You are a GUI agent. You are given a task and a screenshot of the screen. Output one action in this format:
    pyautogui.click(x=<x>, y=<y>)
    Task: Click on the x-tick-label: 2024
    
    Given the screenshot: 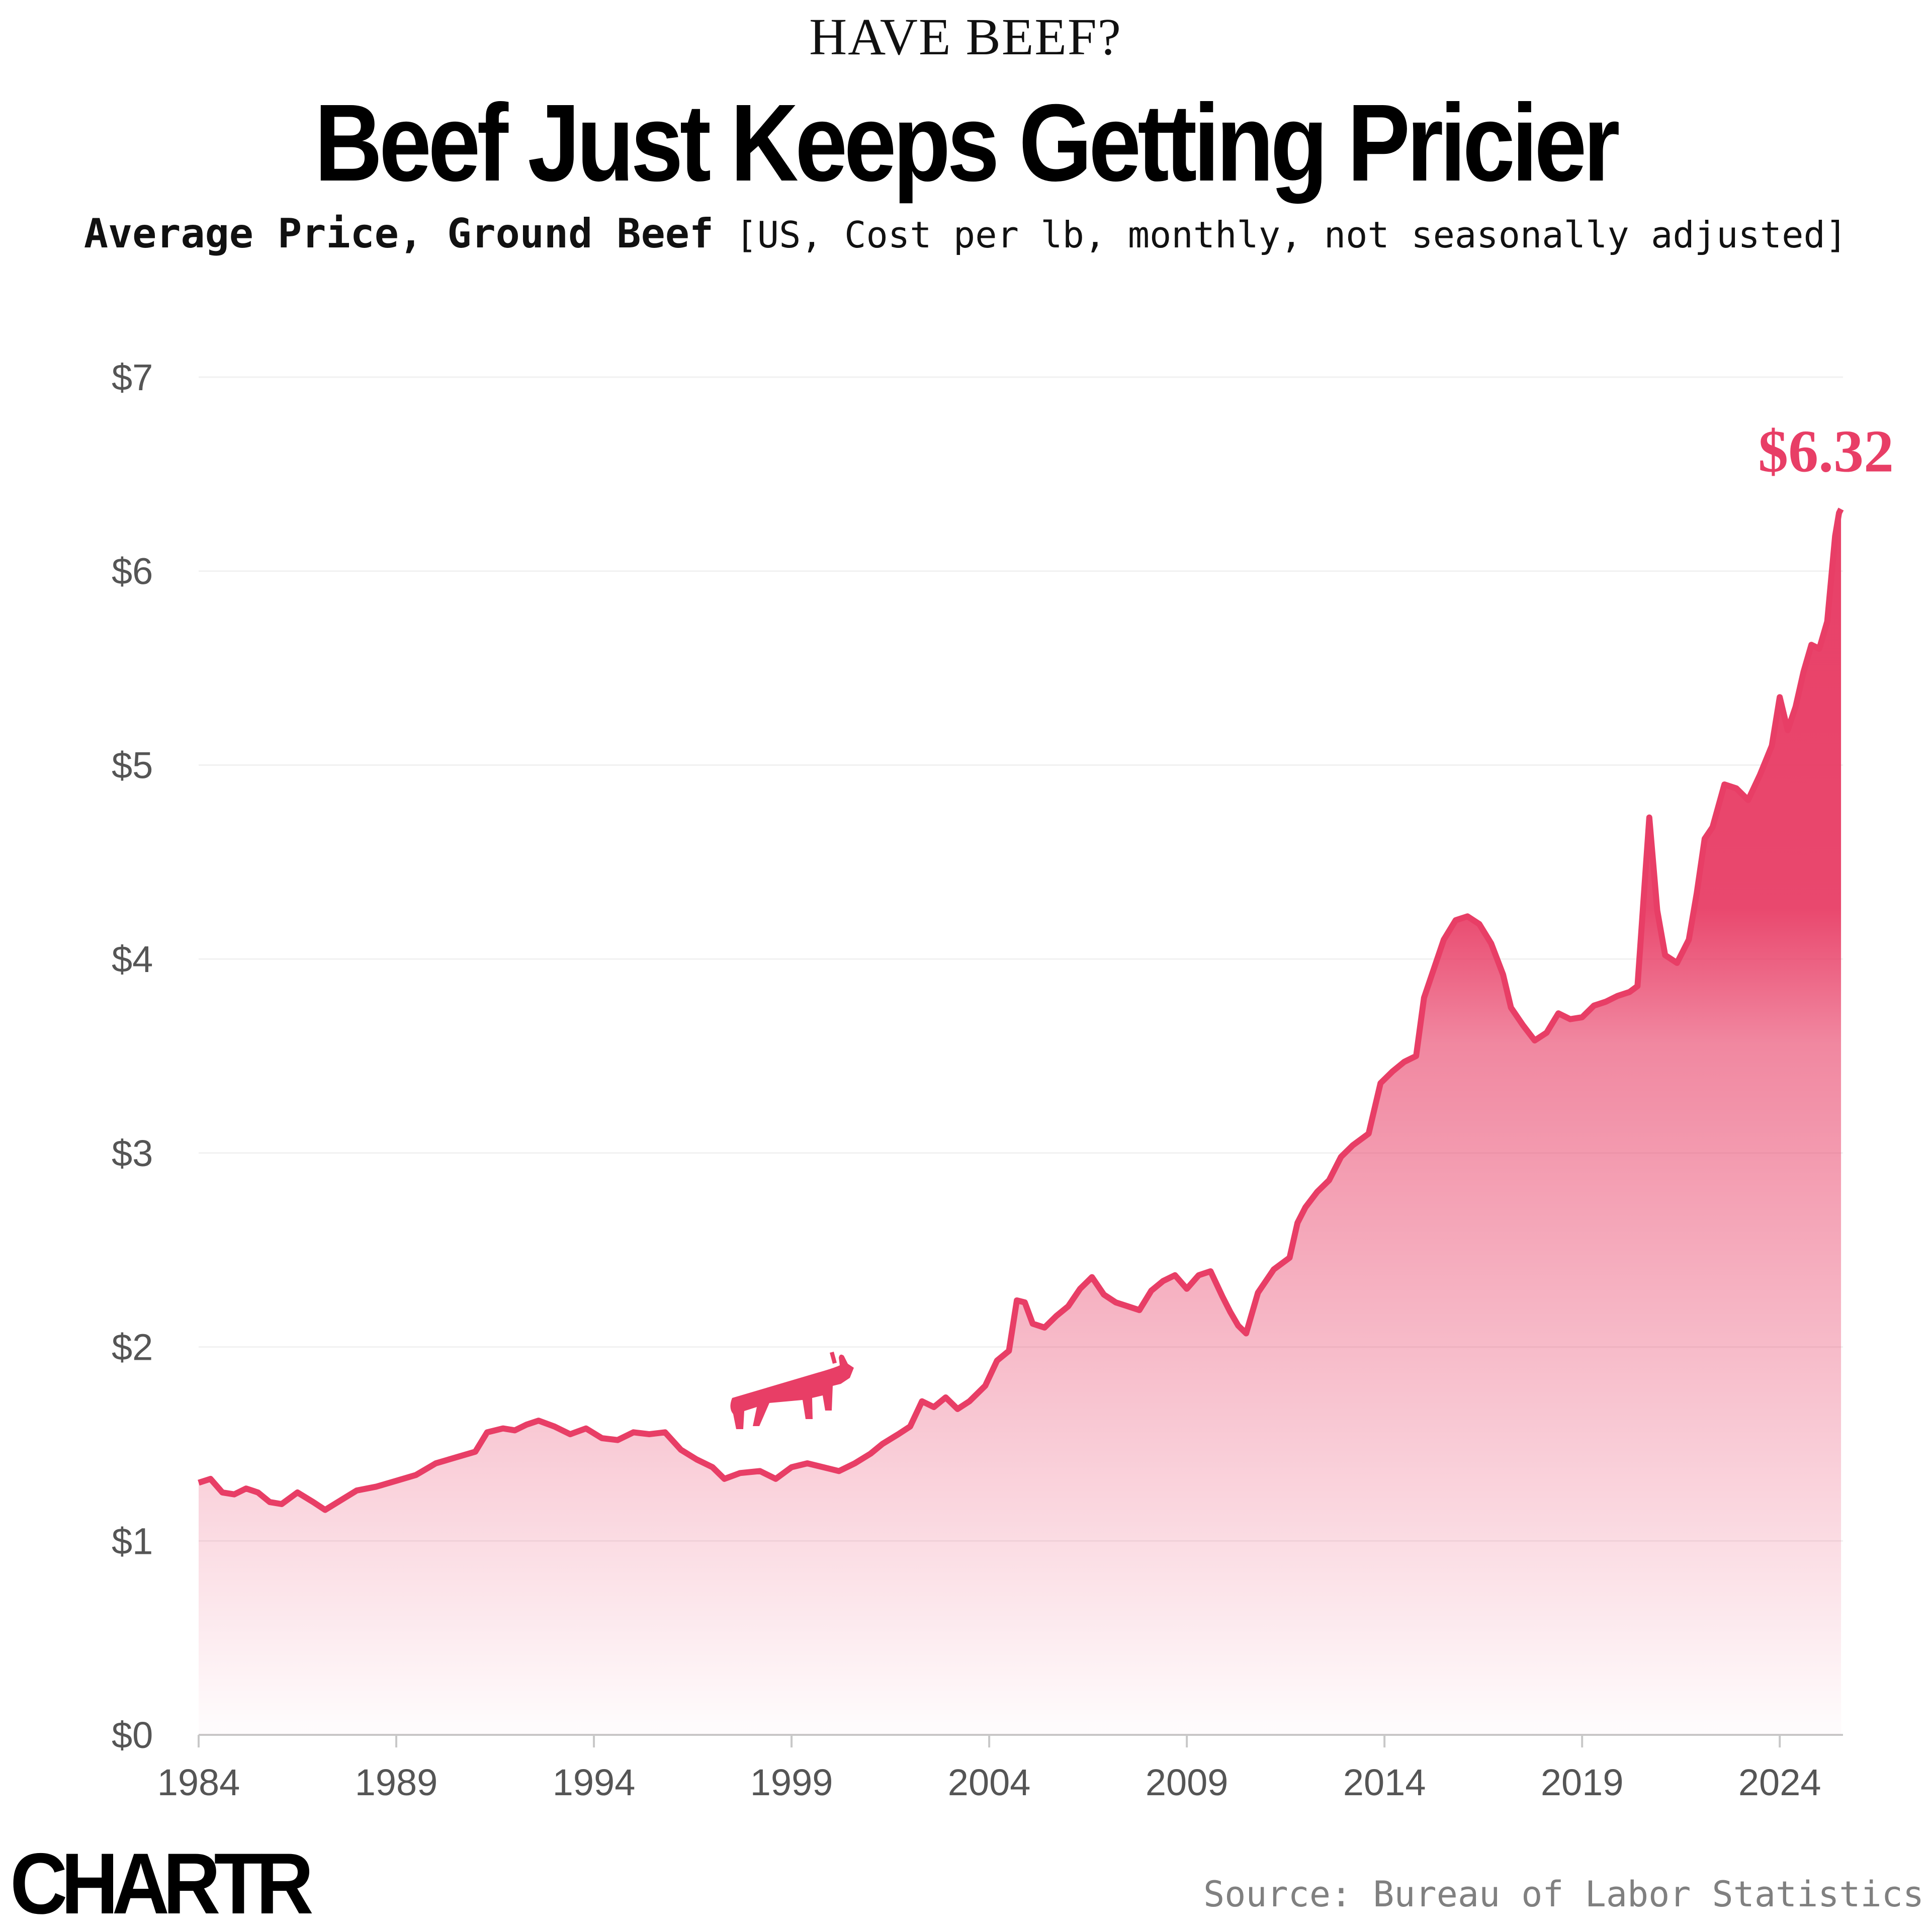 What is the action you would take?
    pyautogui.click(x=1779, y=1782)
    